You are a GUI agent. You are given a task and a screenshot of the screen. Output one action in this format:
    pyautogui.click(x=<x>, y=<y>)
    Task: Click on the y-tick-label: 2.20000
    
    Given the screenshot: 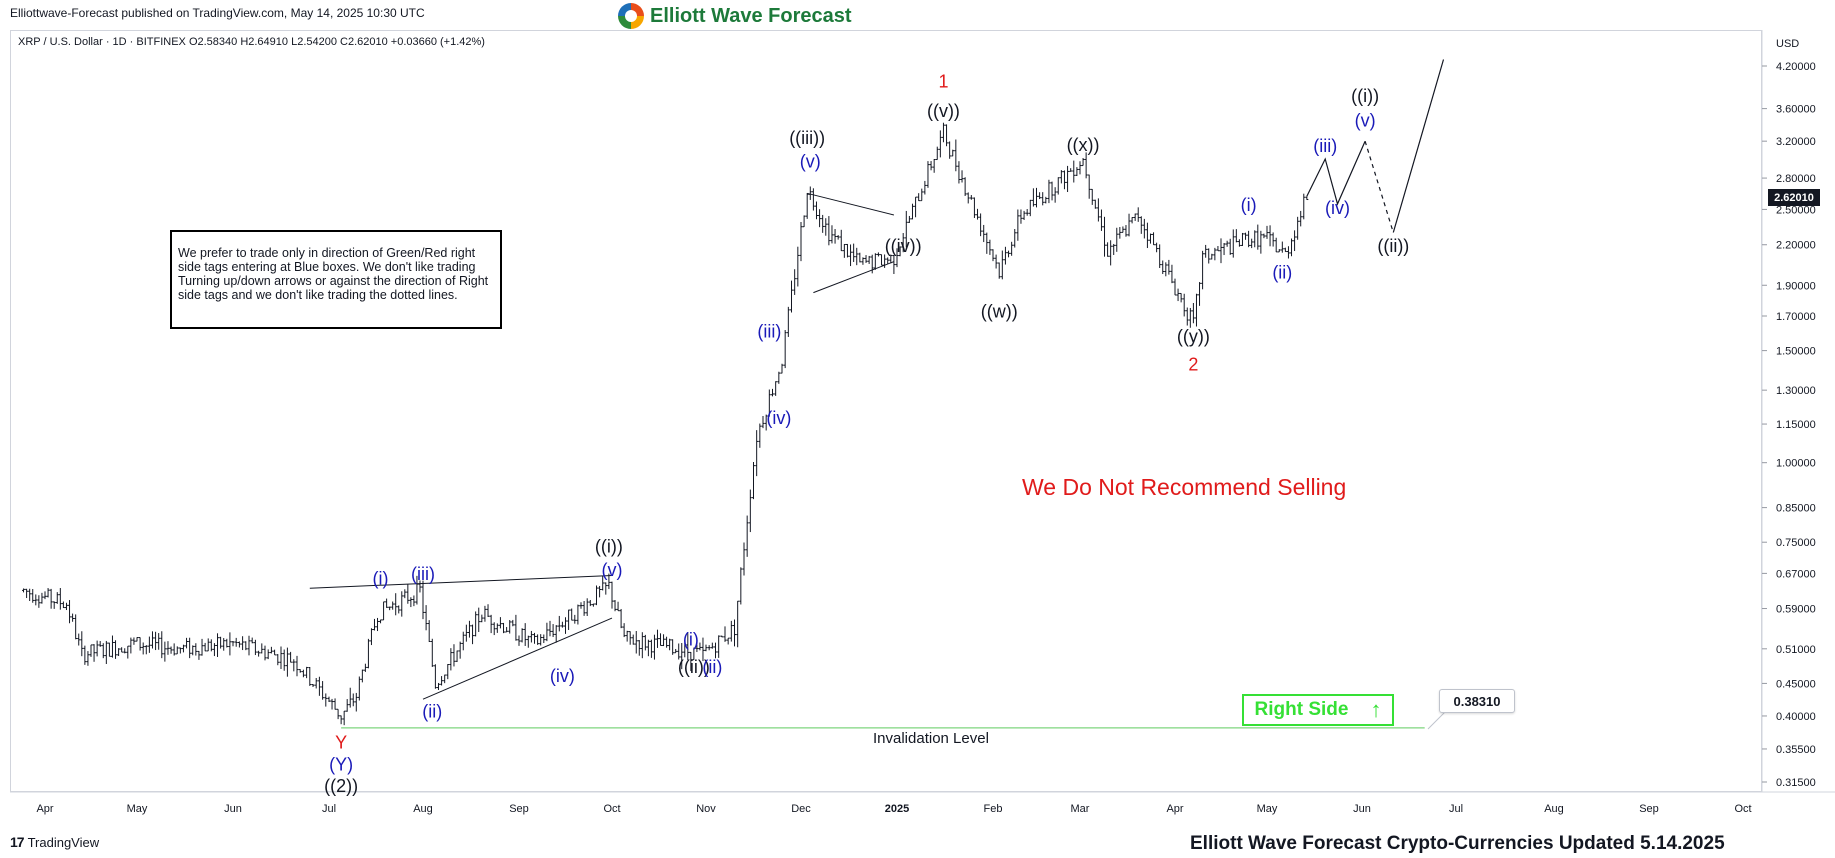 What is the action you would take?
    pyautogui.click(x=1796, y=246)
    